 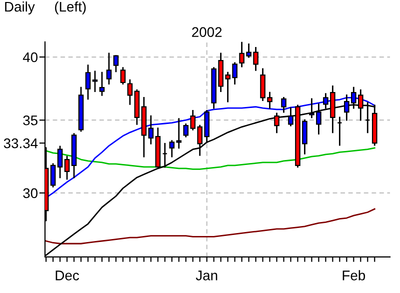 What do you see at coordinates (45, 7) in the screenshot?
I see `chart-title: Daily (Left)` at bounding box center [45, 7].